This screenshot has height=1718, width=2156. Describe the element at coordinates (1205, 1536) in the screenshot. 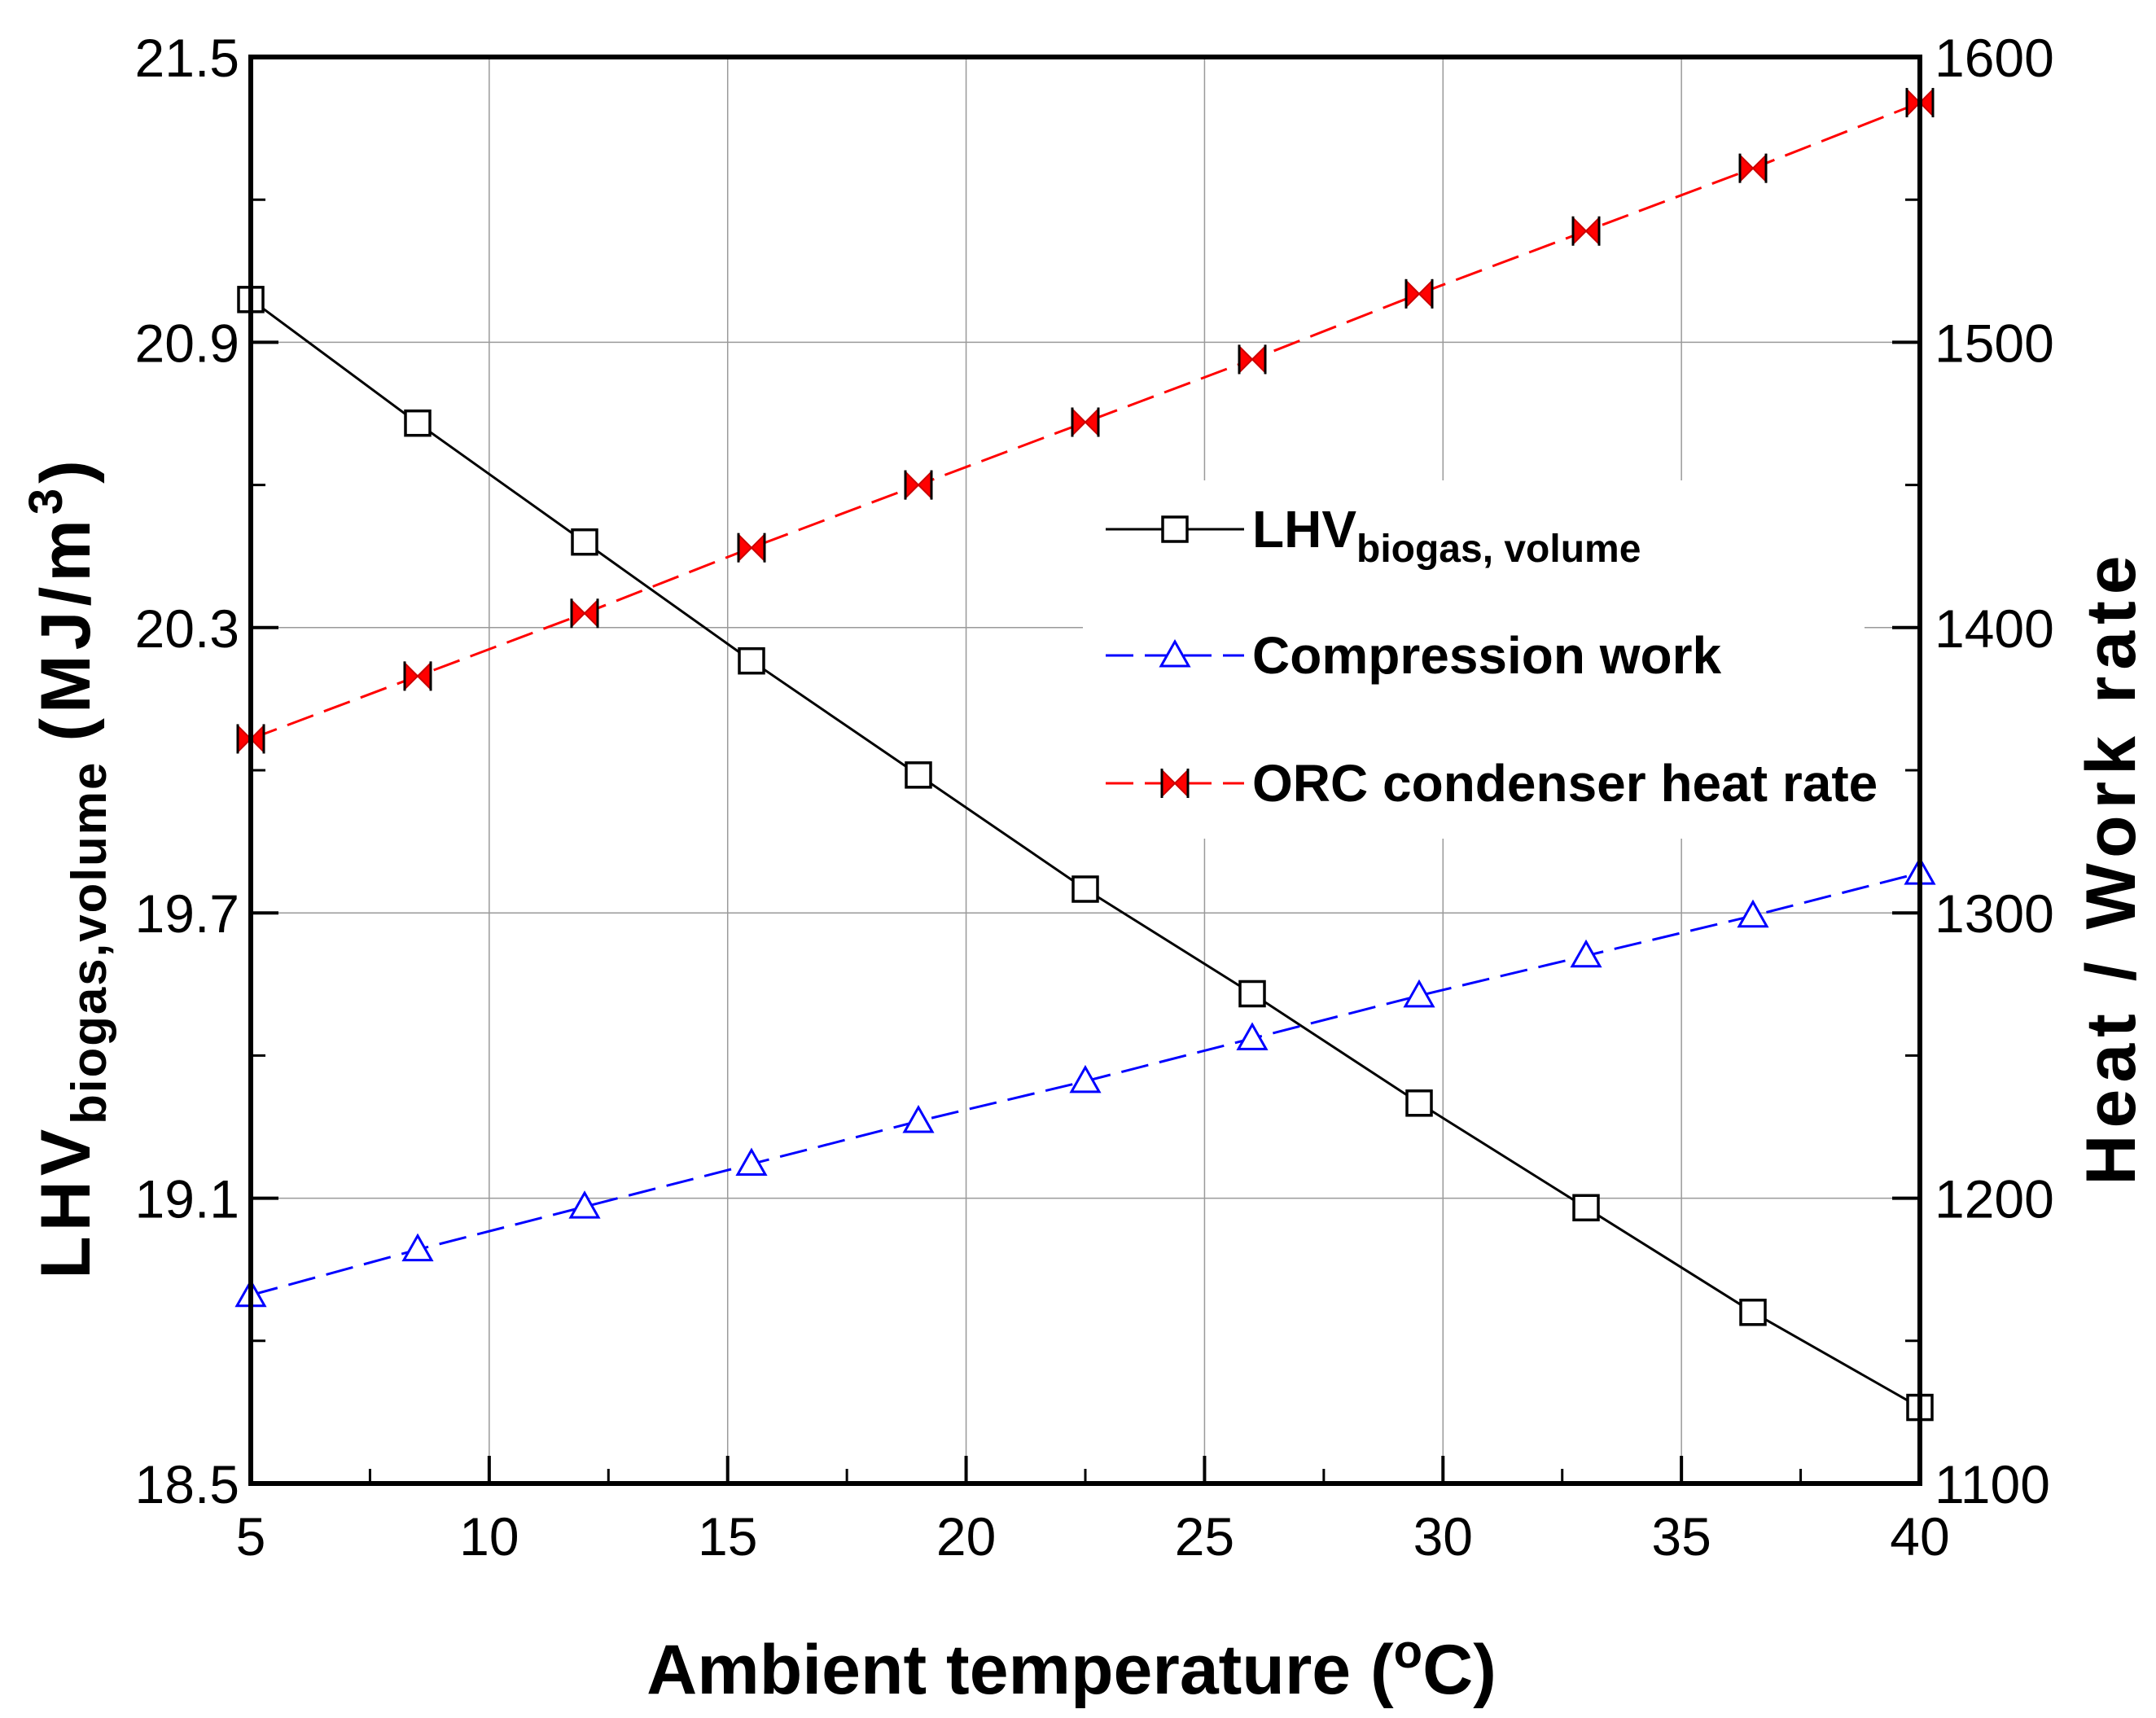

I see `x-tick-label: 25` at that location.